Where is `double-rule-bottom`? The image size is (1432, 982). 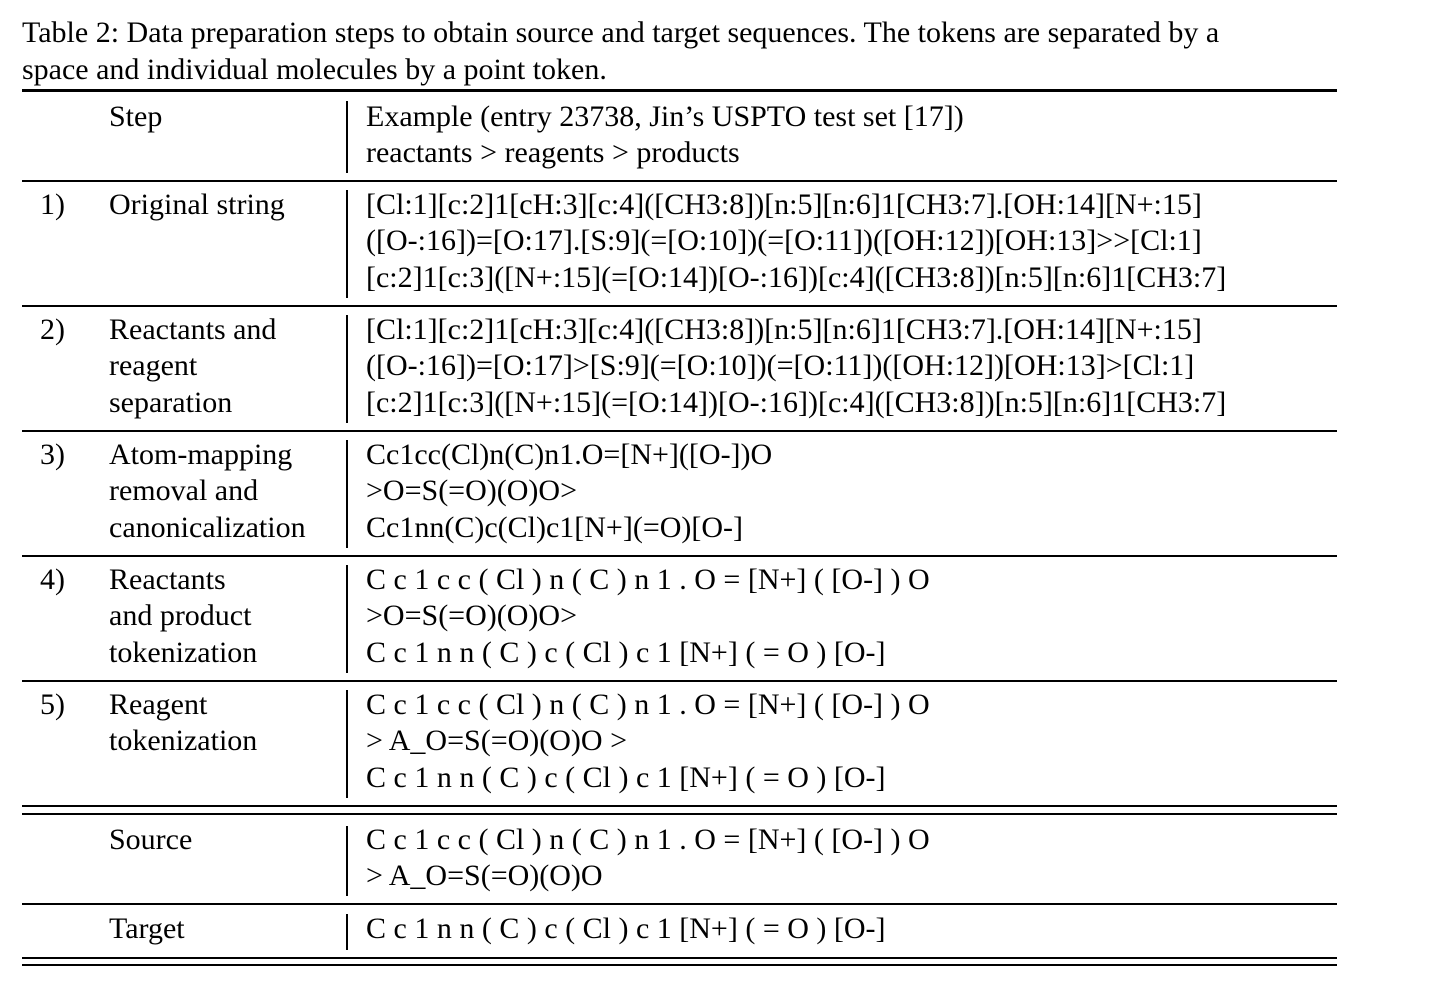 double-rule-bottom is located at coordinates (679, 814).